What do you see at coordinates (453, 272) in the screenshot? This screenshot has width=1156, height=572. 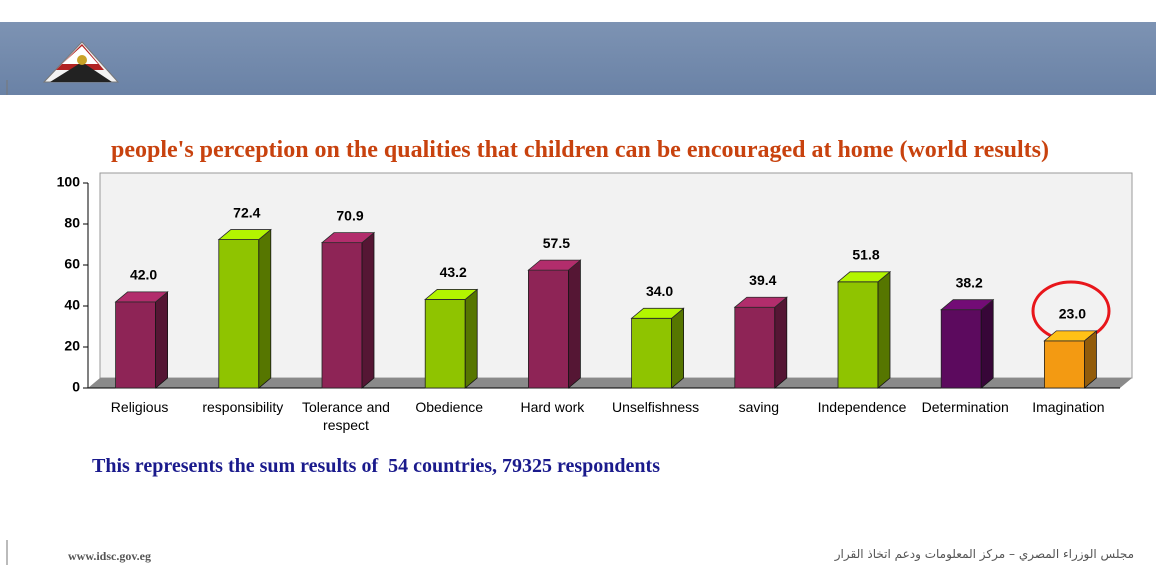 I see `data-label: 43.2` at bounding box center [453, 272].